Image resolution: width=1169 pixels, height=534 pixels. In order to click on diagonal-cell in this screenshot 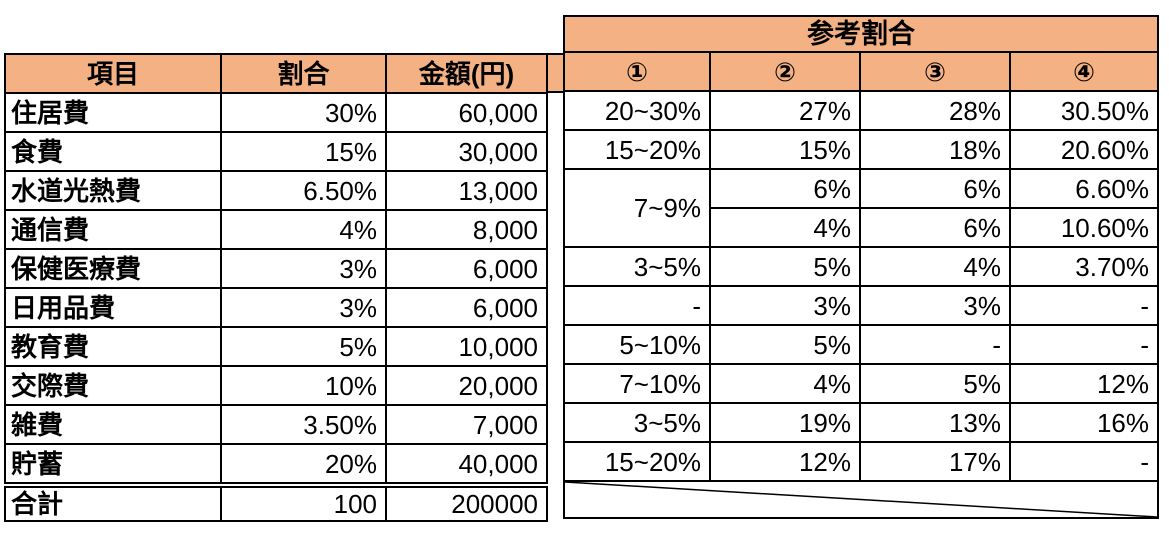, I will do `click(861, 499)`.